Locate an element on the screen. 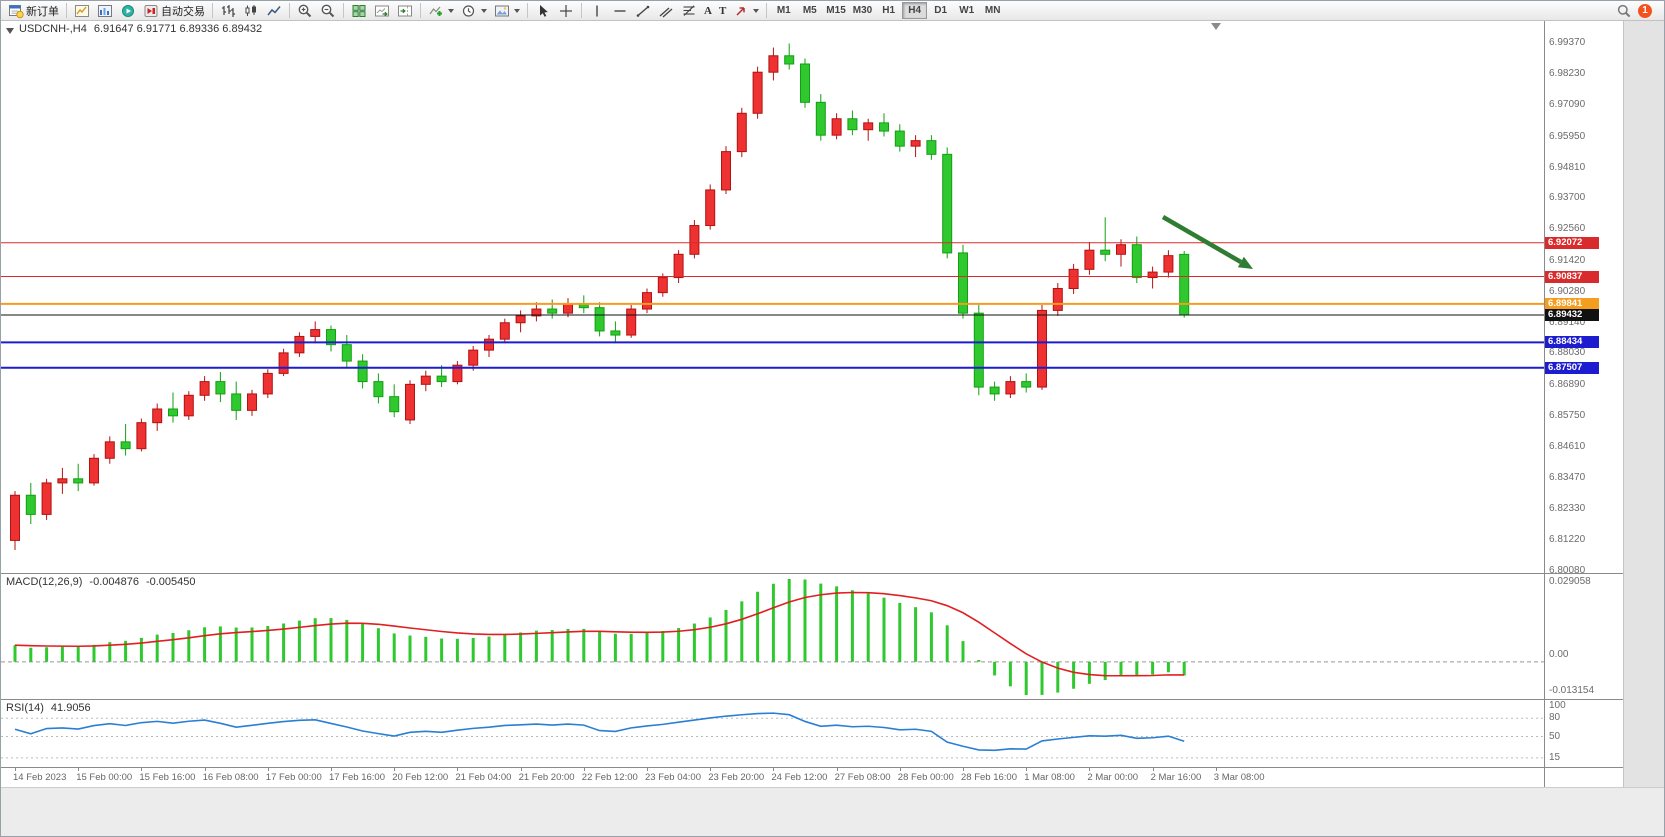 Image resolution: width=1665 pixels, height=837 pixels. rsi-chart is located at coordinates (772, 733).